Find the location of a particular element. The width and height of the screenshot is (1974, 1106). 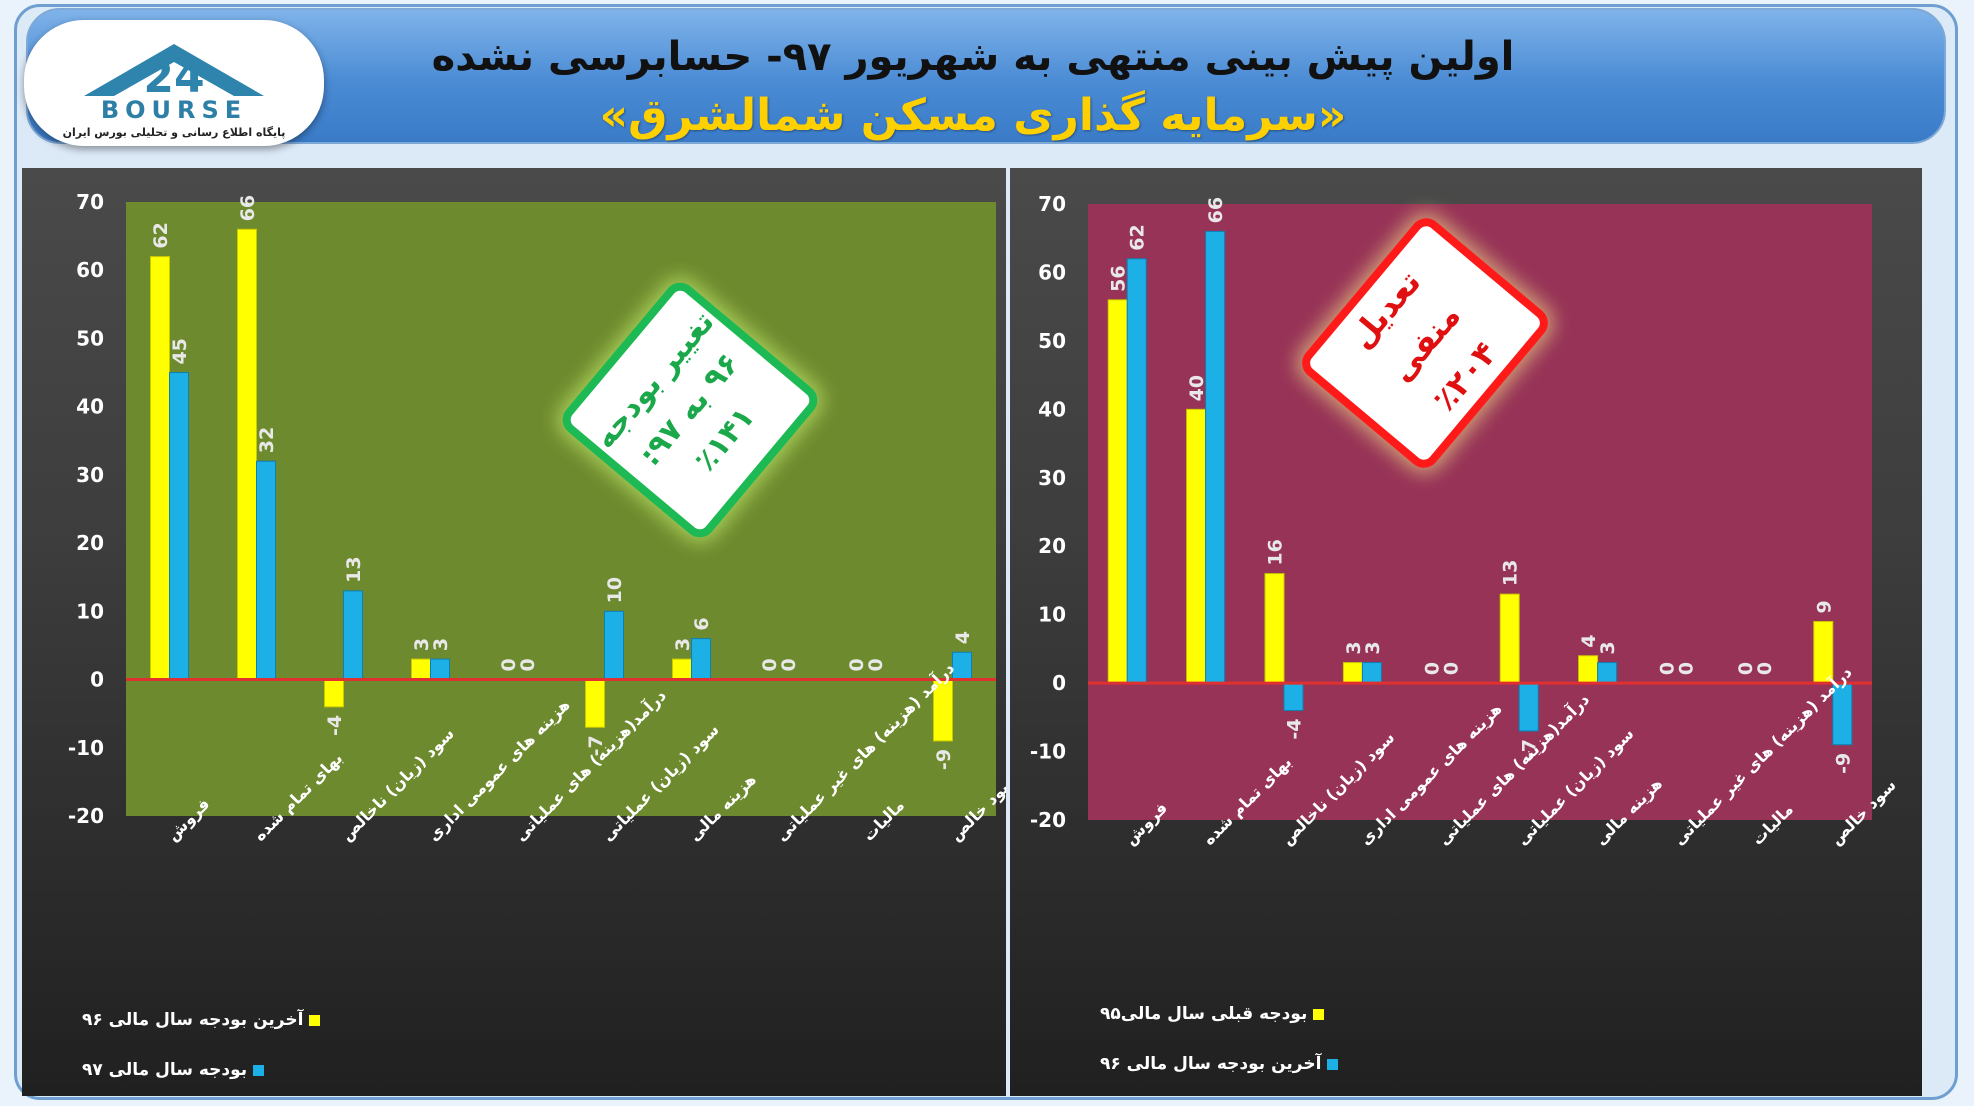

legend-item-right-1: بودجه قبلی سال مالی۹۵ is located at coordinates (1212, 1014).